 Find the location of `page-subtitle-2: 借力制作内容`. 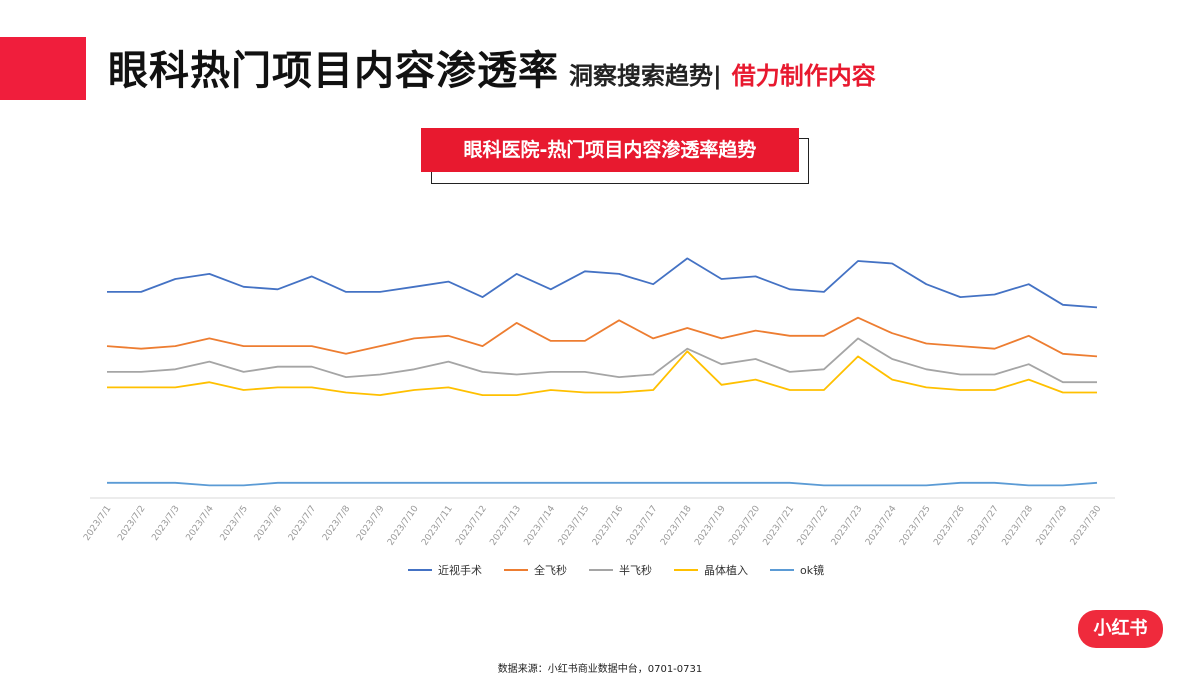

page-subtitle-2: 借力制作内容 is located at coordinates (803, 76).